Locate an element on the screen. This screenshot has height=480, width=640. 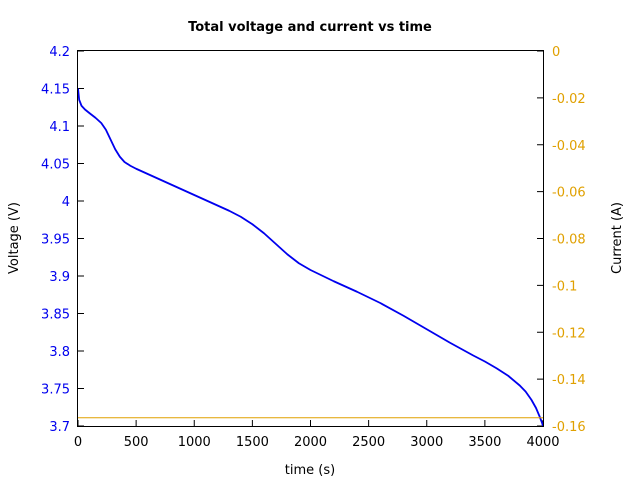
x-tick-label: 2500 is located at coordinates (368, 442).